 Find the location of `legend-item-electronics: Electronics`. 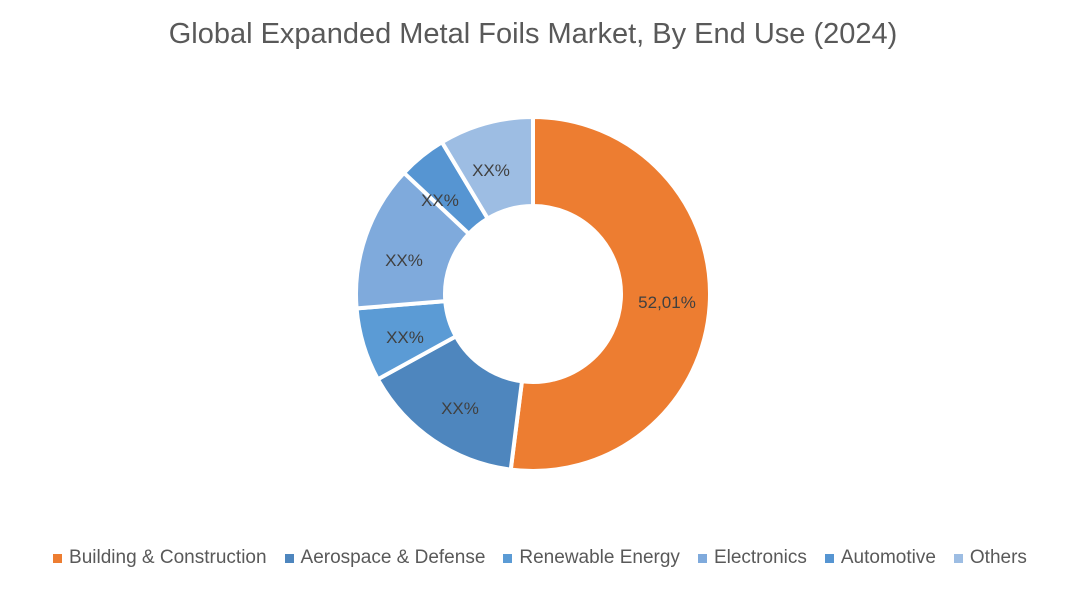

legend-item-electronics: Electronics is located at coordinates (752, 558).